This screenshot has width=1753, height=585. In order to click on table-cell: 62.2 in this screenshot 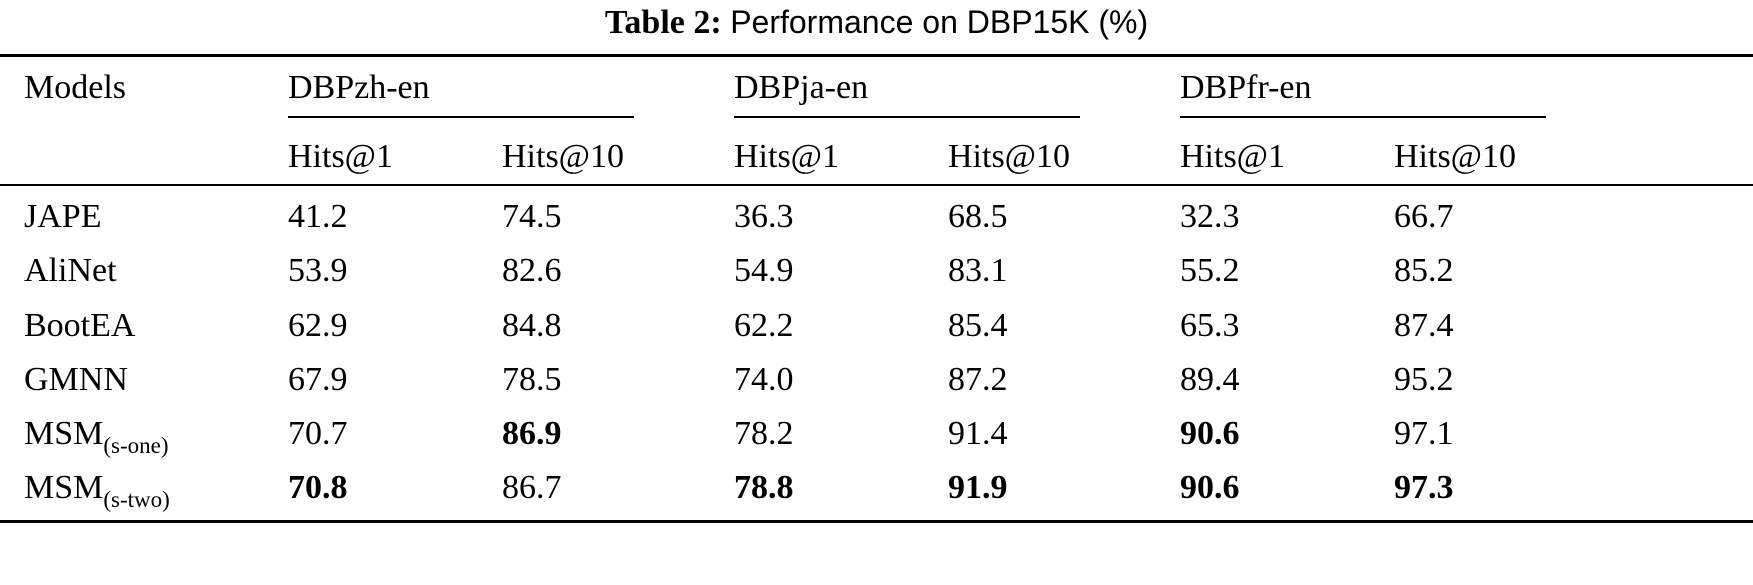, I will do `click(764, 325)`.